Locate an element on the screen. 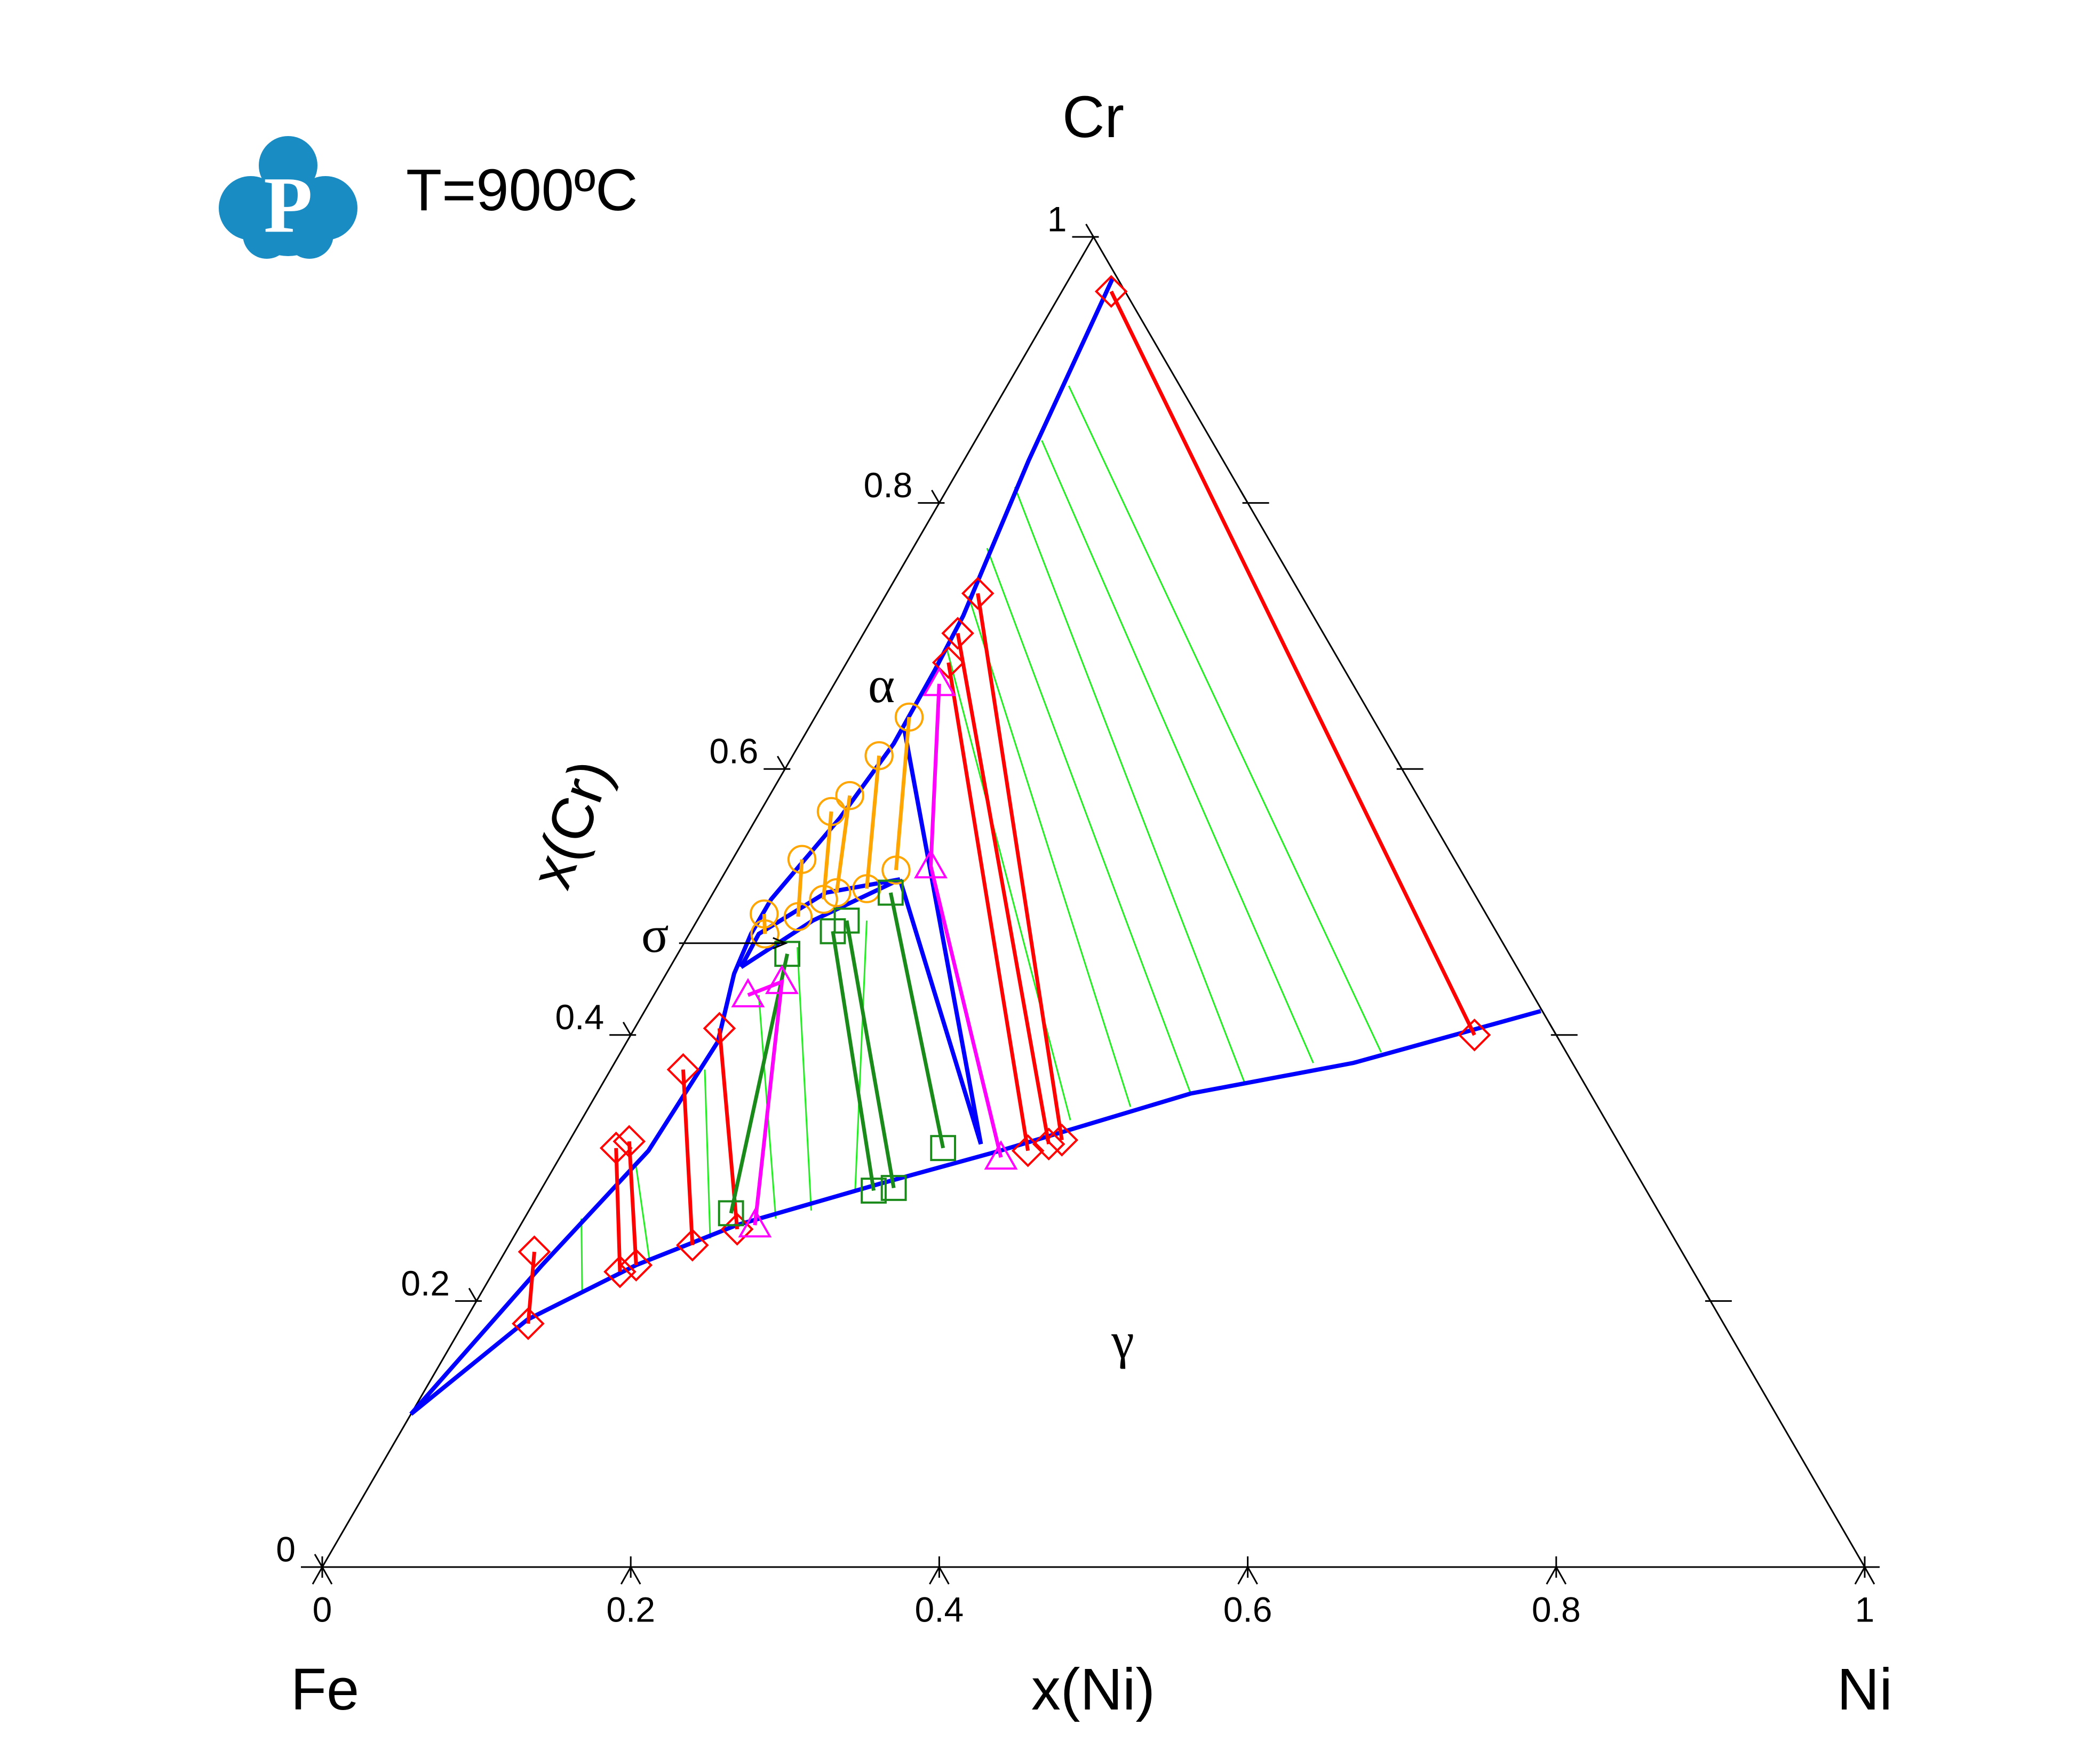 The image size is (2100, 1757). y-tick-label: 0 is located at coordinates (286, 1549).